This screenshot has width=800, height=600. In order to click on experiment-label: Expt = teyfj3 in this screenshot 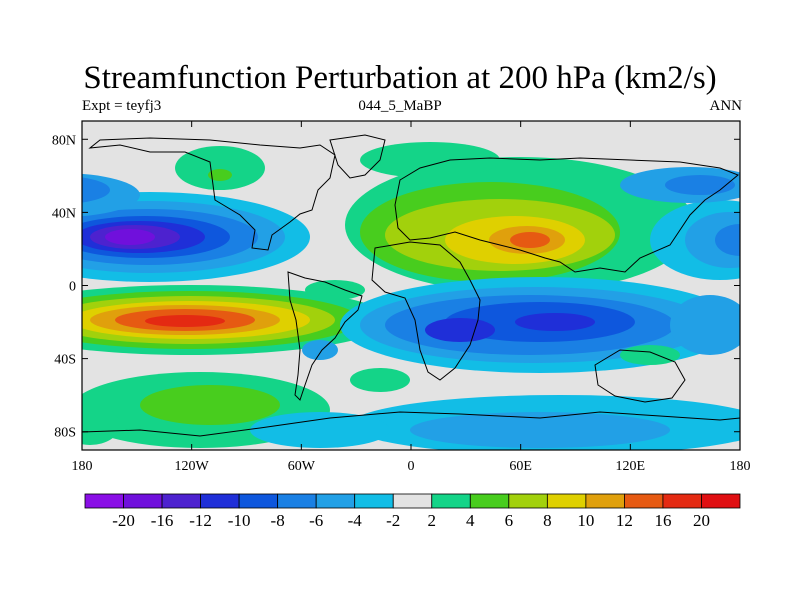, I will do `click(122, 106)`.